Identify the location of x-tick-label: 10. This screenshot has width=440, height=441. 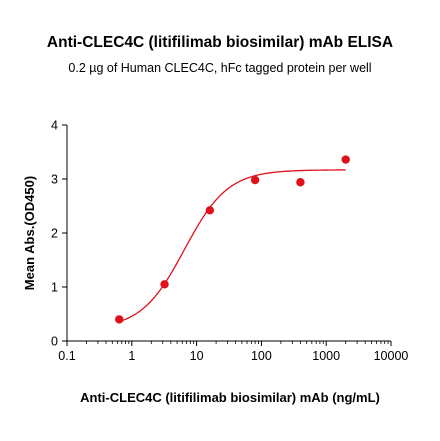
(197, 356).